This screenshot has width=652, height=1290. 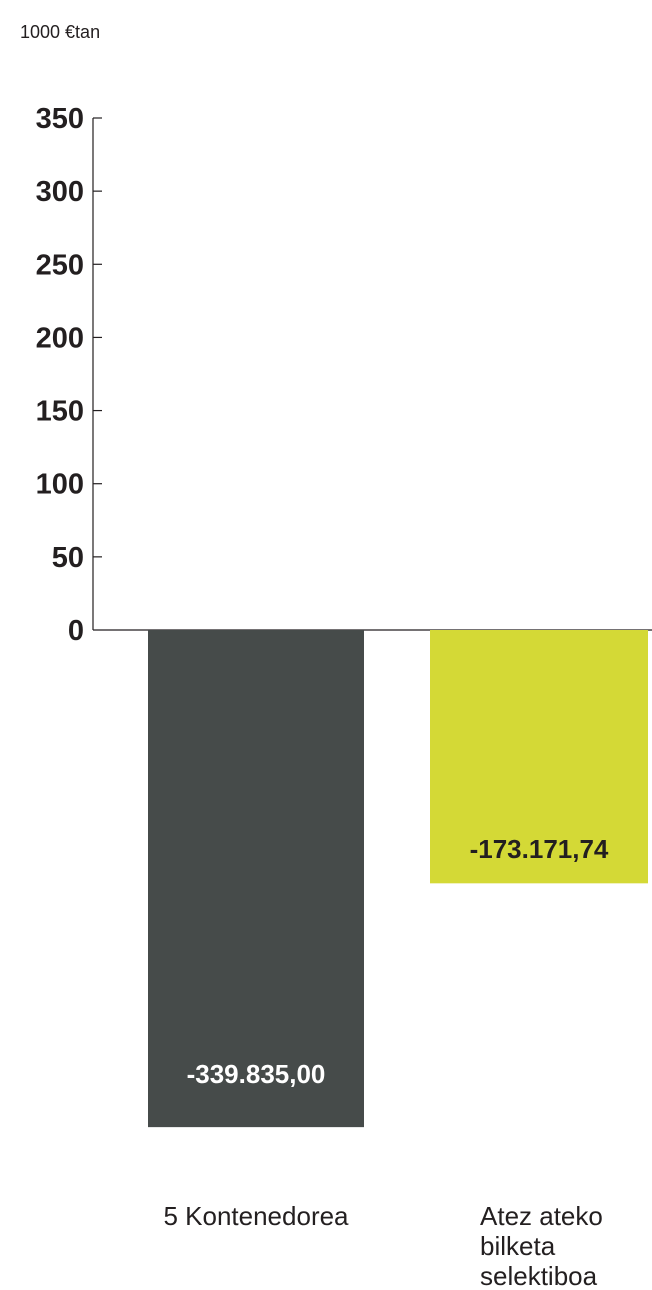 I want to click on category-label: bilketa, so click(x=518, y=1246).